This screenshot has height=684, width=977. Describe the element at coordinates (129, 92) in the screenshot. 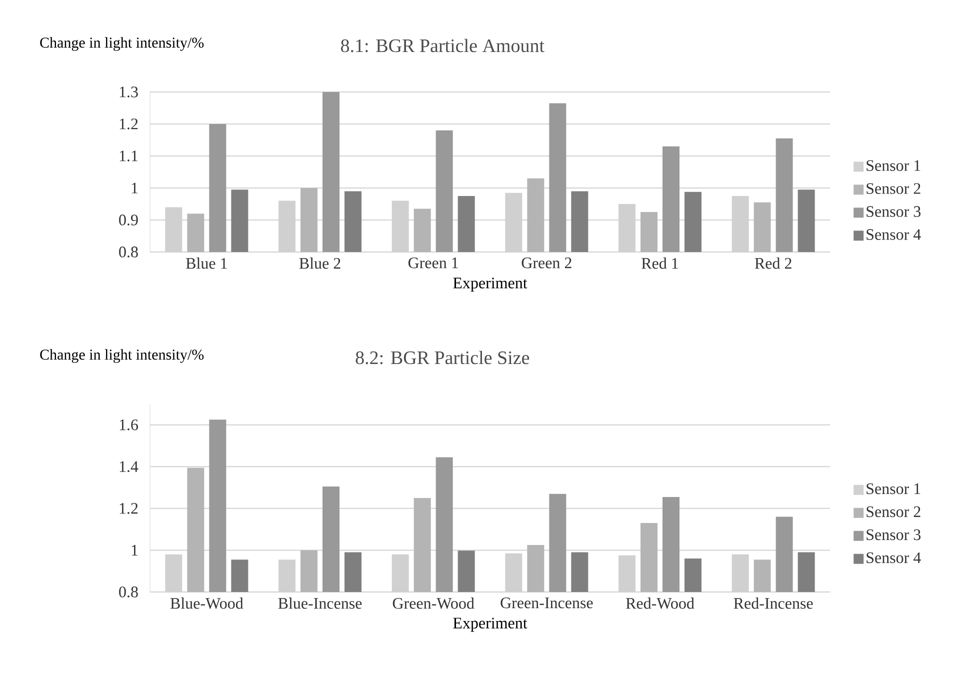

I see `y-tick-label: 1.3` at that location.